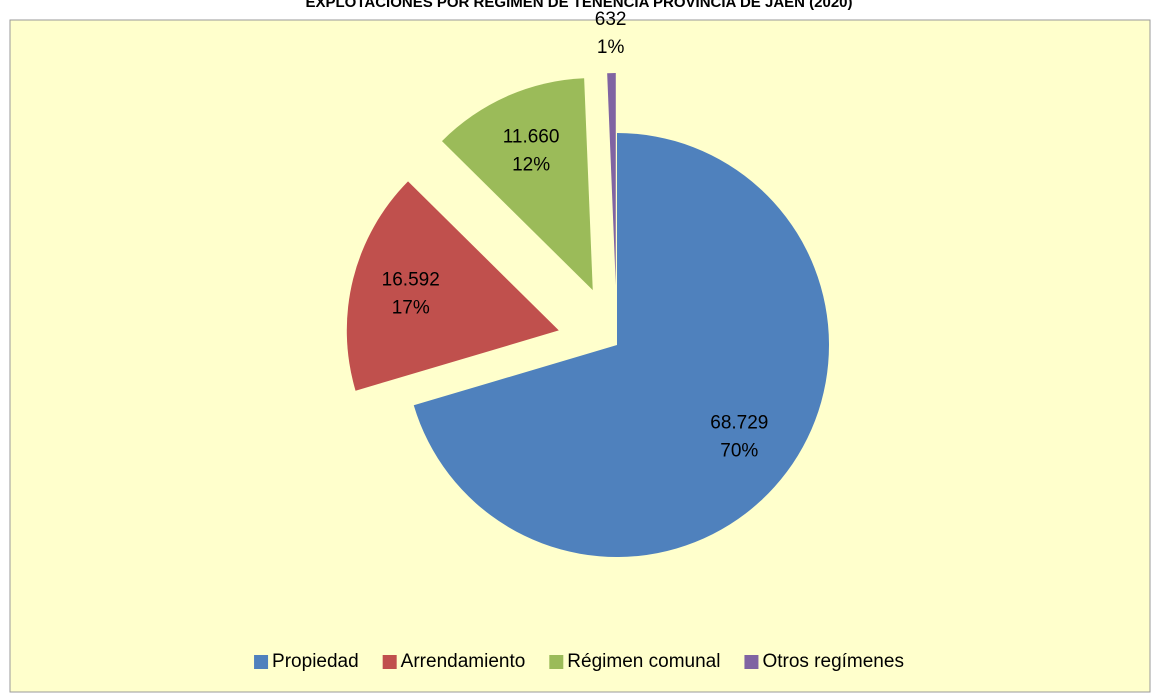 This screenshot has height=695, width=1158. What do you see at coordinates (739, 450) in the screenshot?
I see `percent-label: 70%` at bounding box center [739, 450].